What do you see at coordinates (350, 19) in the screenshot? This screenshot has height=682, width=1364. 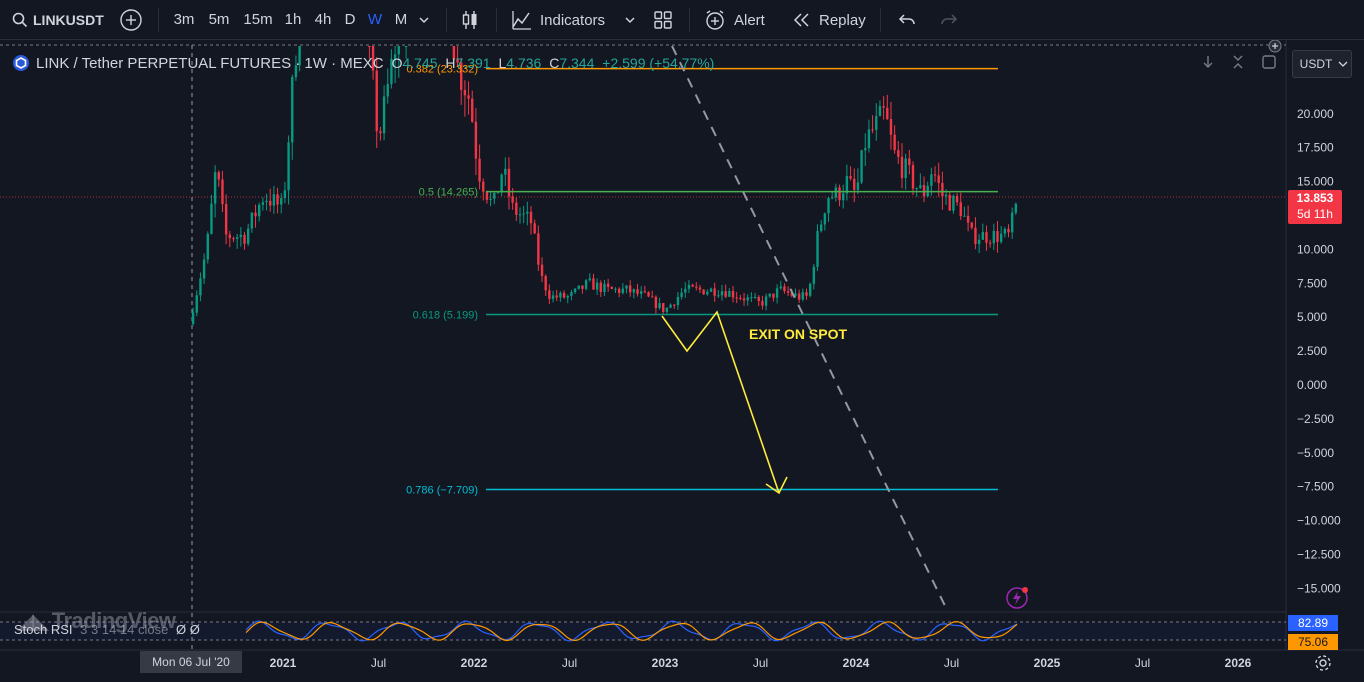 I see `timeframe-d: D` at bounding box center [350, 19].